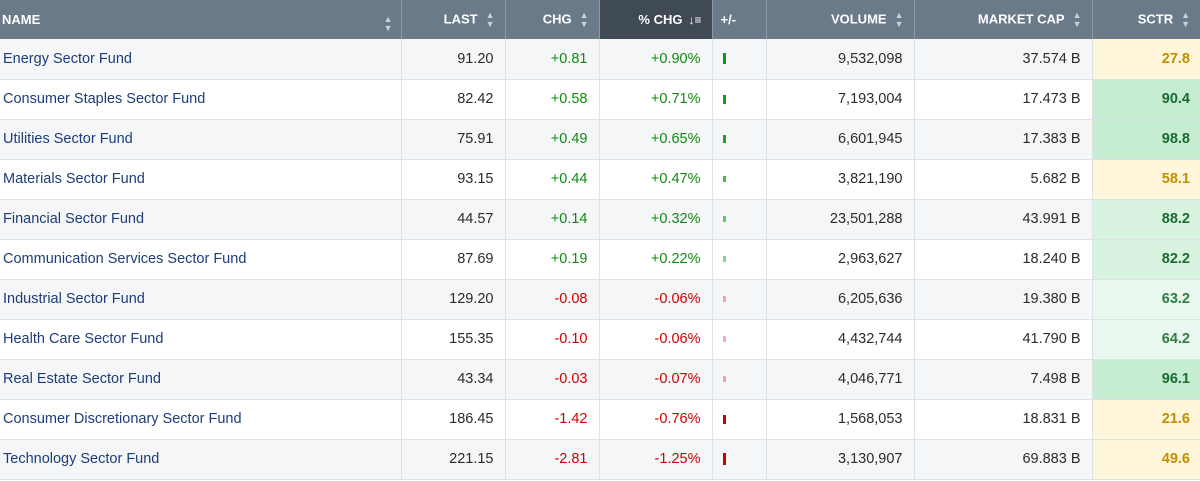  I want to click on fund-name-link: Consumer Staples Sector Fund, so click(201, 99).